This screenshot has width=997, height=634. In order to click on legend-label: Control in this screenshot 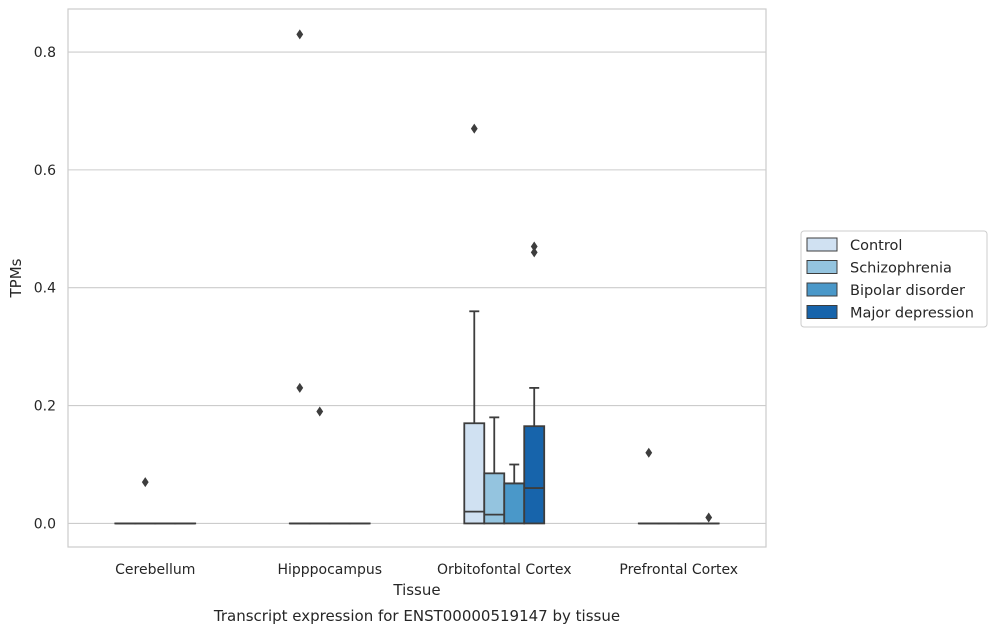, I will do `click(876, 246)`.